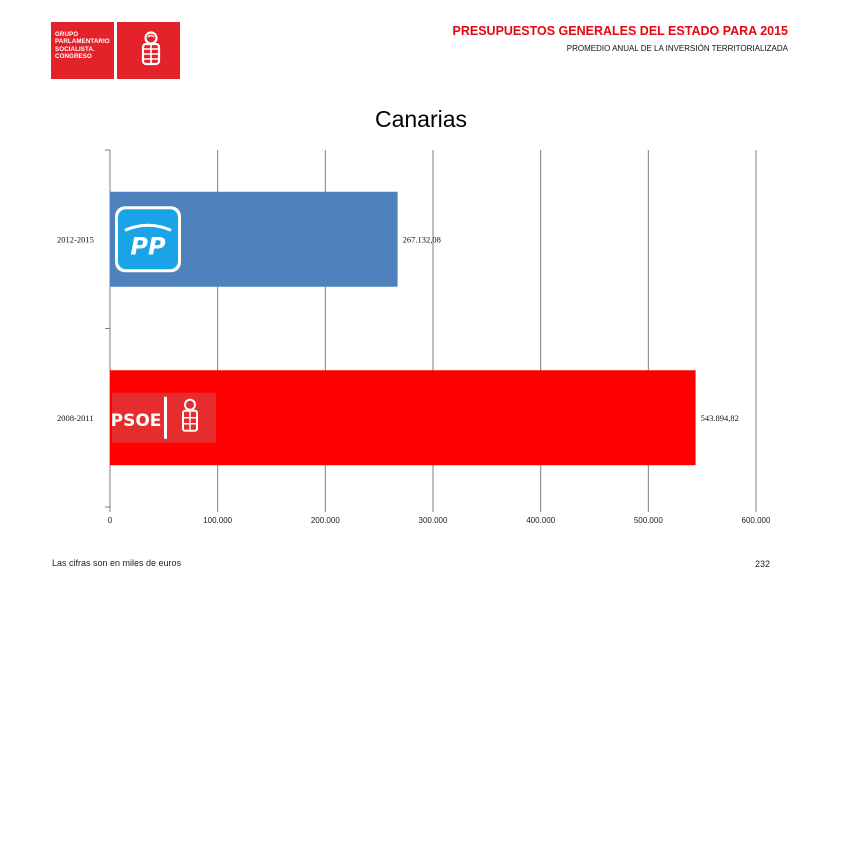 This screenshot has width=842, height=842. I want to click on units-footnote: Las cifras son en miles de euros, so click(117, 563).